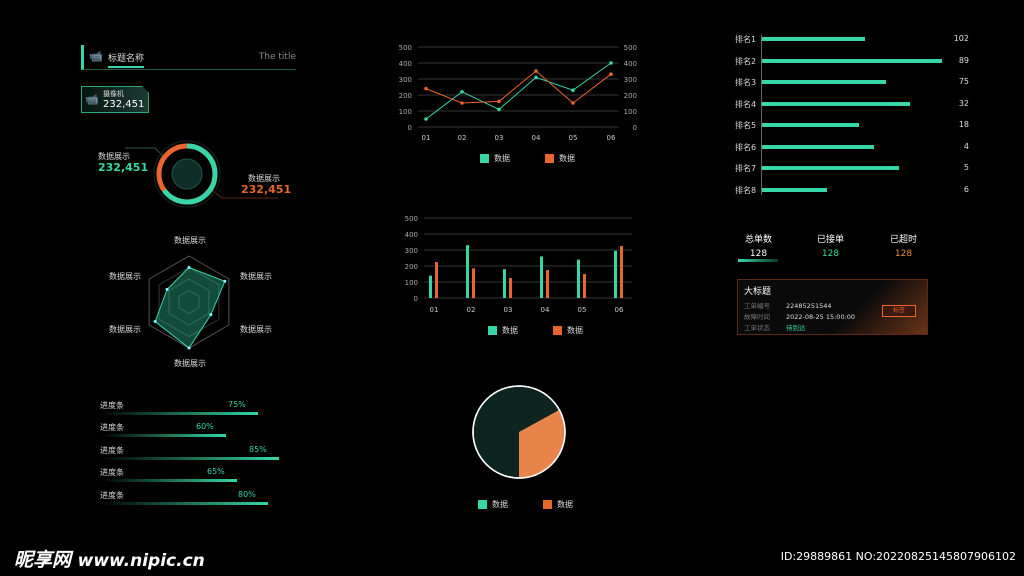  I want to click on pie-chart, so click(519, 432).